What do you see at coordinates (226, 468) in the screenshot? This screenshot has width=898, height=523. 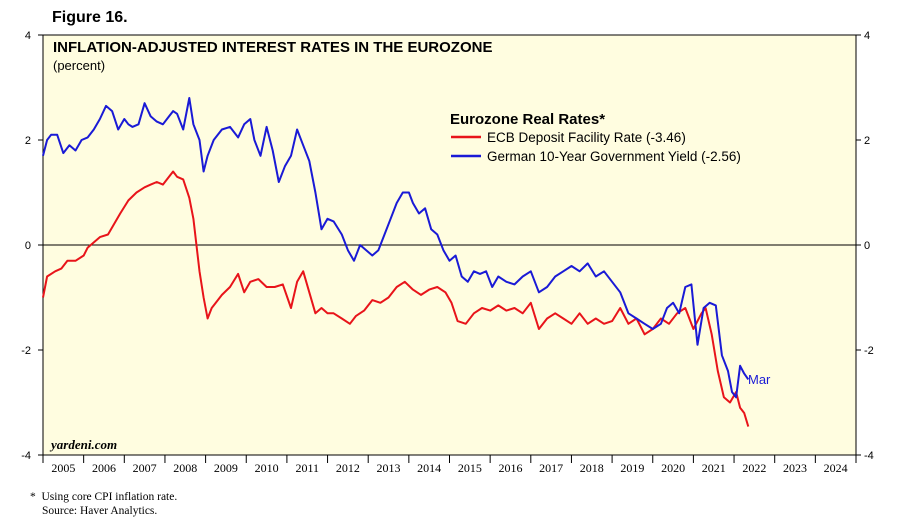 I see `x-tick-label: 2009` at bounding box center [226, 468].